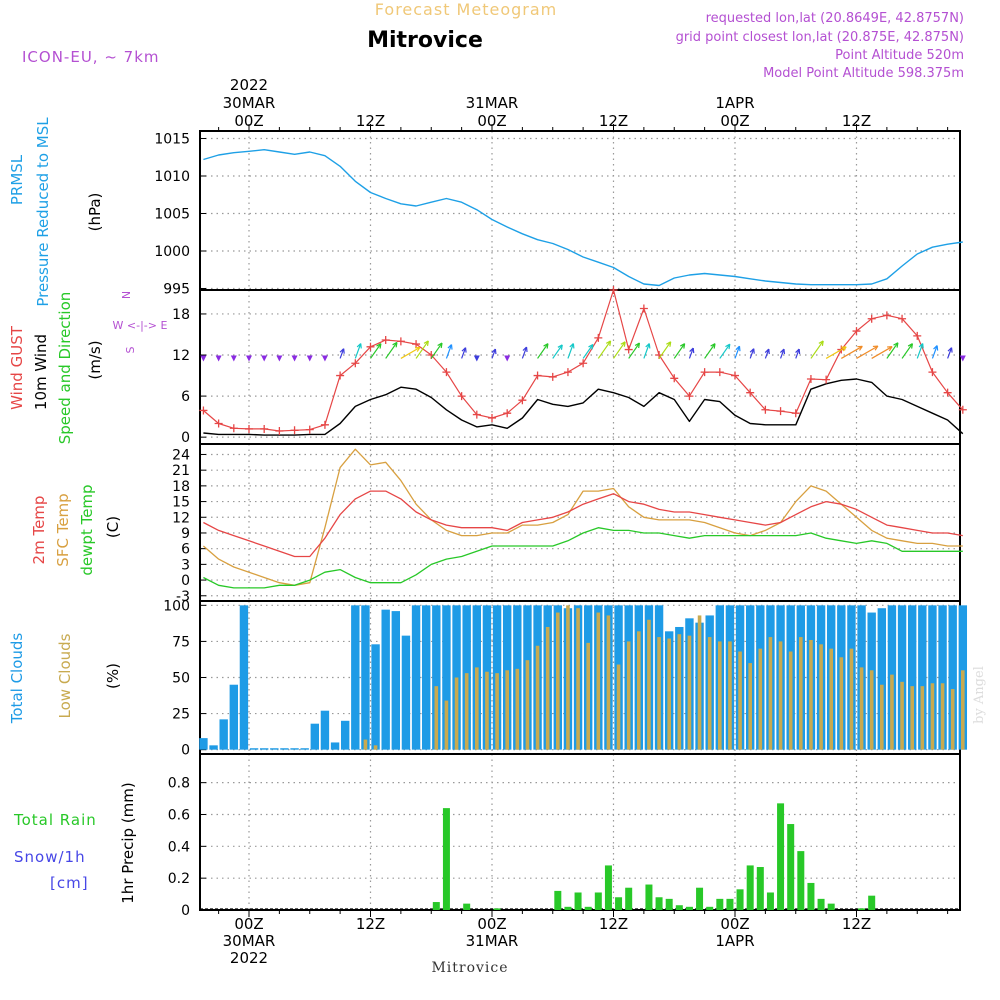 The width and height of the screenshot is (1000, 1000). What do you see at coordinates (856, 121) in the screenshot?
I see `time-label-top: 12Z` at bounding box center [856, 121].